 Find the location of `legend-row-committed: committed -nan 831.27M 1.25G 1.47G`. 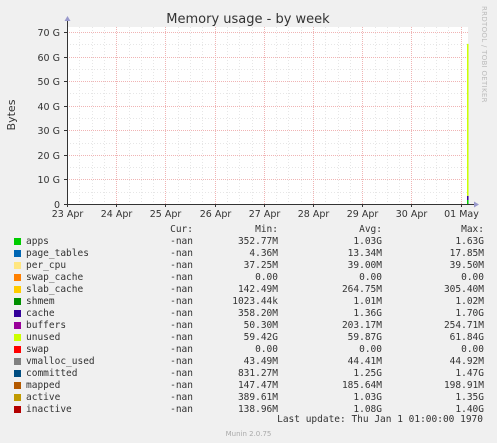

legend-row-committed: committed -nan 831.27M 1.25G 1.47G is located at coordinates (252, 374).